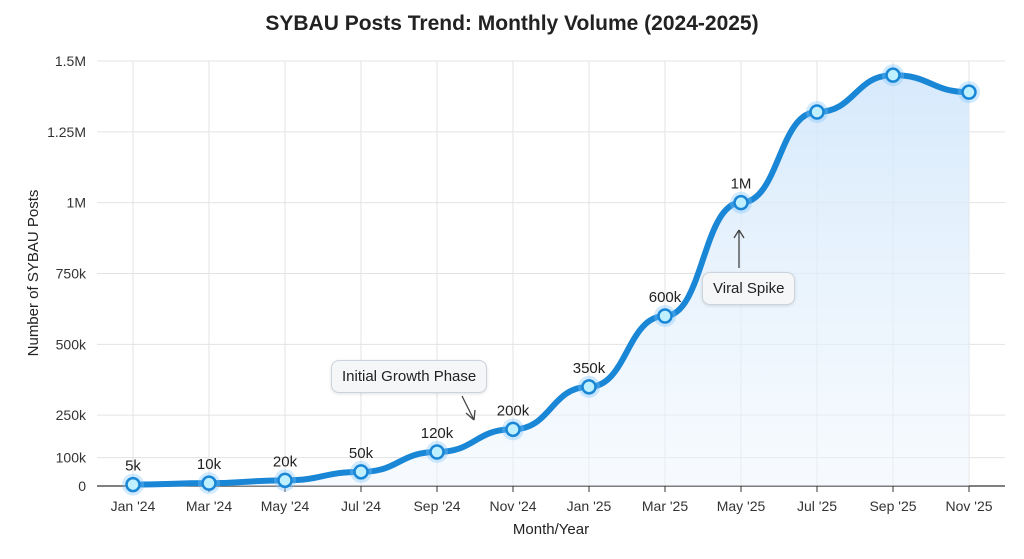  I want to click on x-tick-label: May '25, so click(741, 506).